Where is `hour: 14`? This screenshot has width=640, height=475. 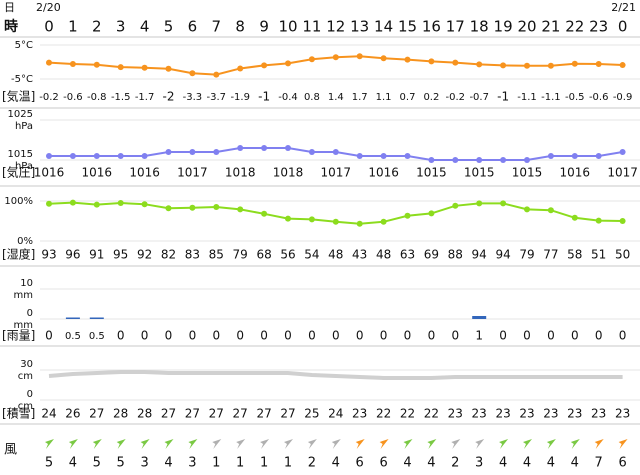
hour: 14 is located at coordinates (383, 27).